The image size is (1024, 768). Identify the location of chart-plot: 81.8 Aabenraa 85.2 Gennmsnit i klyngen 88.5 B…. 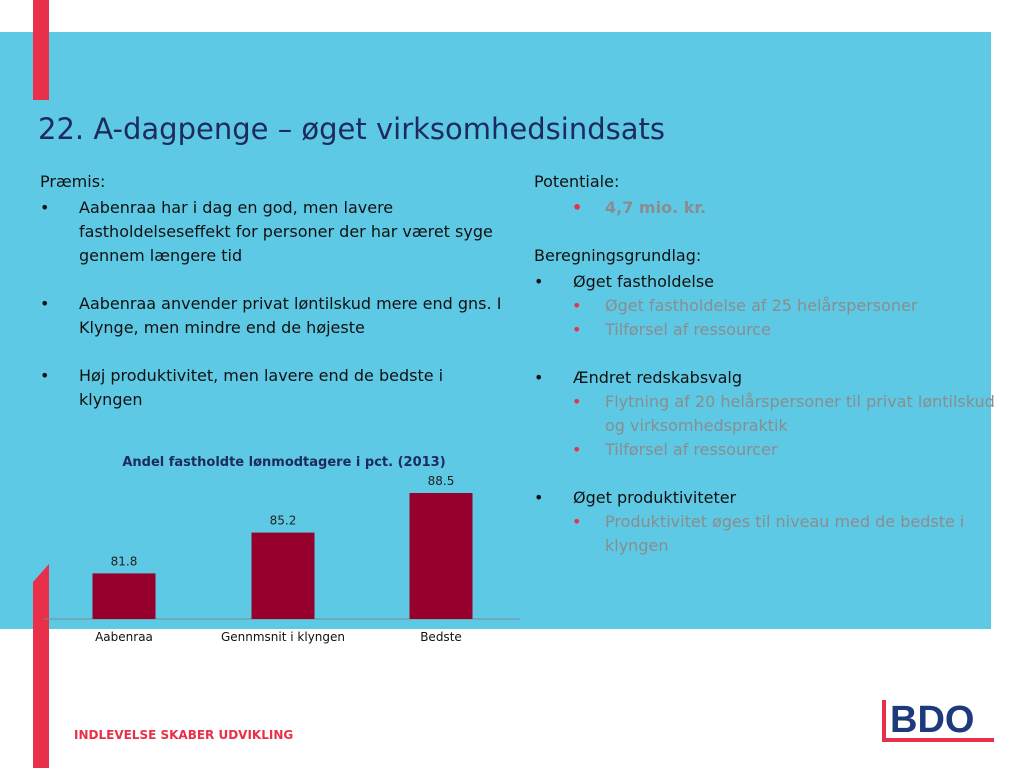
(282, 559).